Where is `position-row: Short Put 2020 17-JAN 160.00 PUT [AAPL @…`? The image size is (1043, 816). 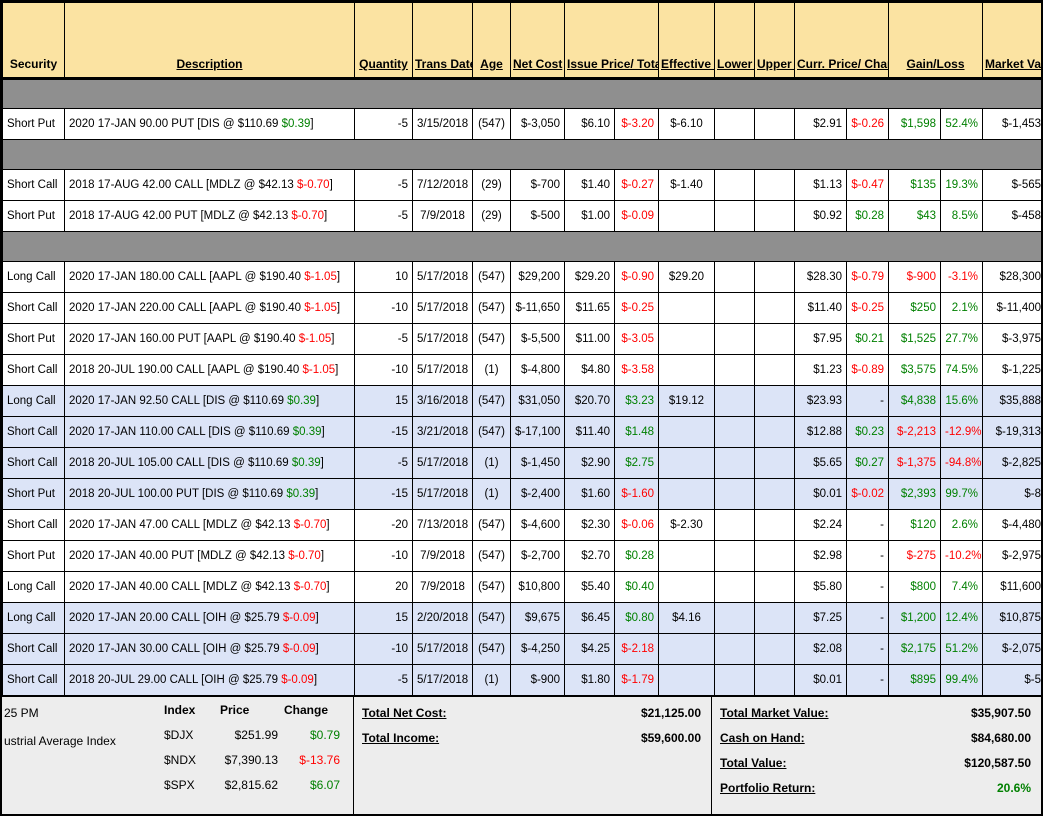 position-row: Short Put 2020 17-JAN 160.00 PUT [AAPL @… is located at coordinates (521, 339).